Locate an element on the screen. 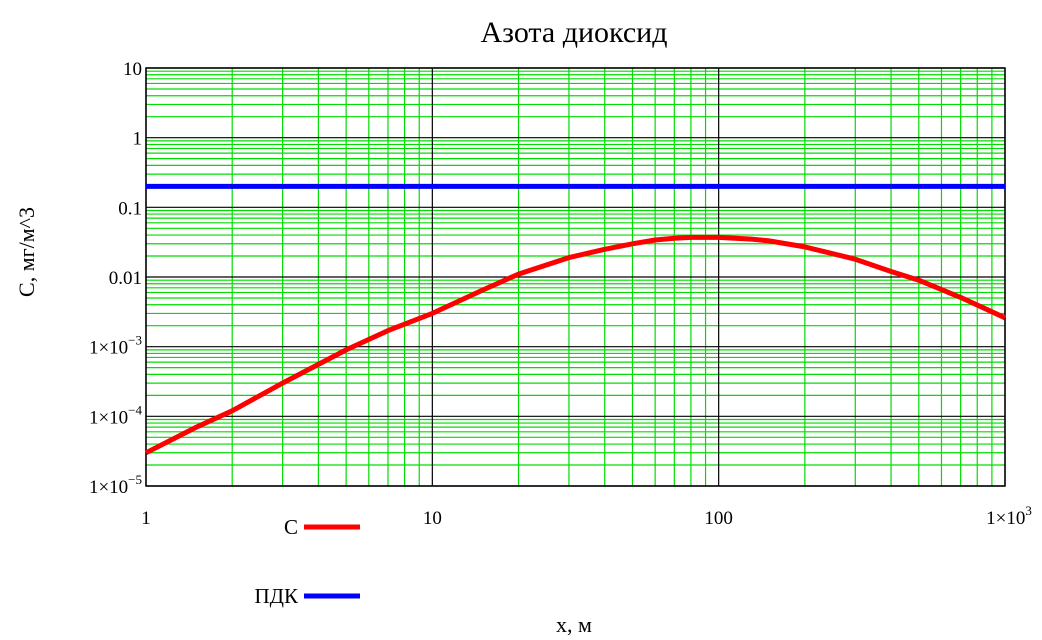 This screenshot has width=1042, height=640. y-tick-label: 1×10⁻⁵ is located at coordinates (115, 485).